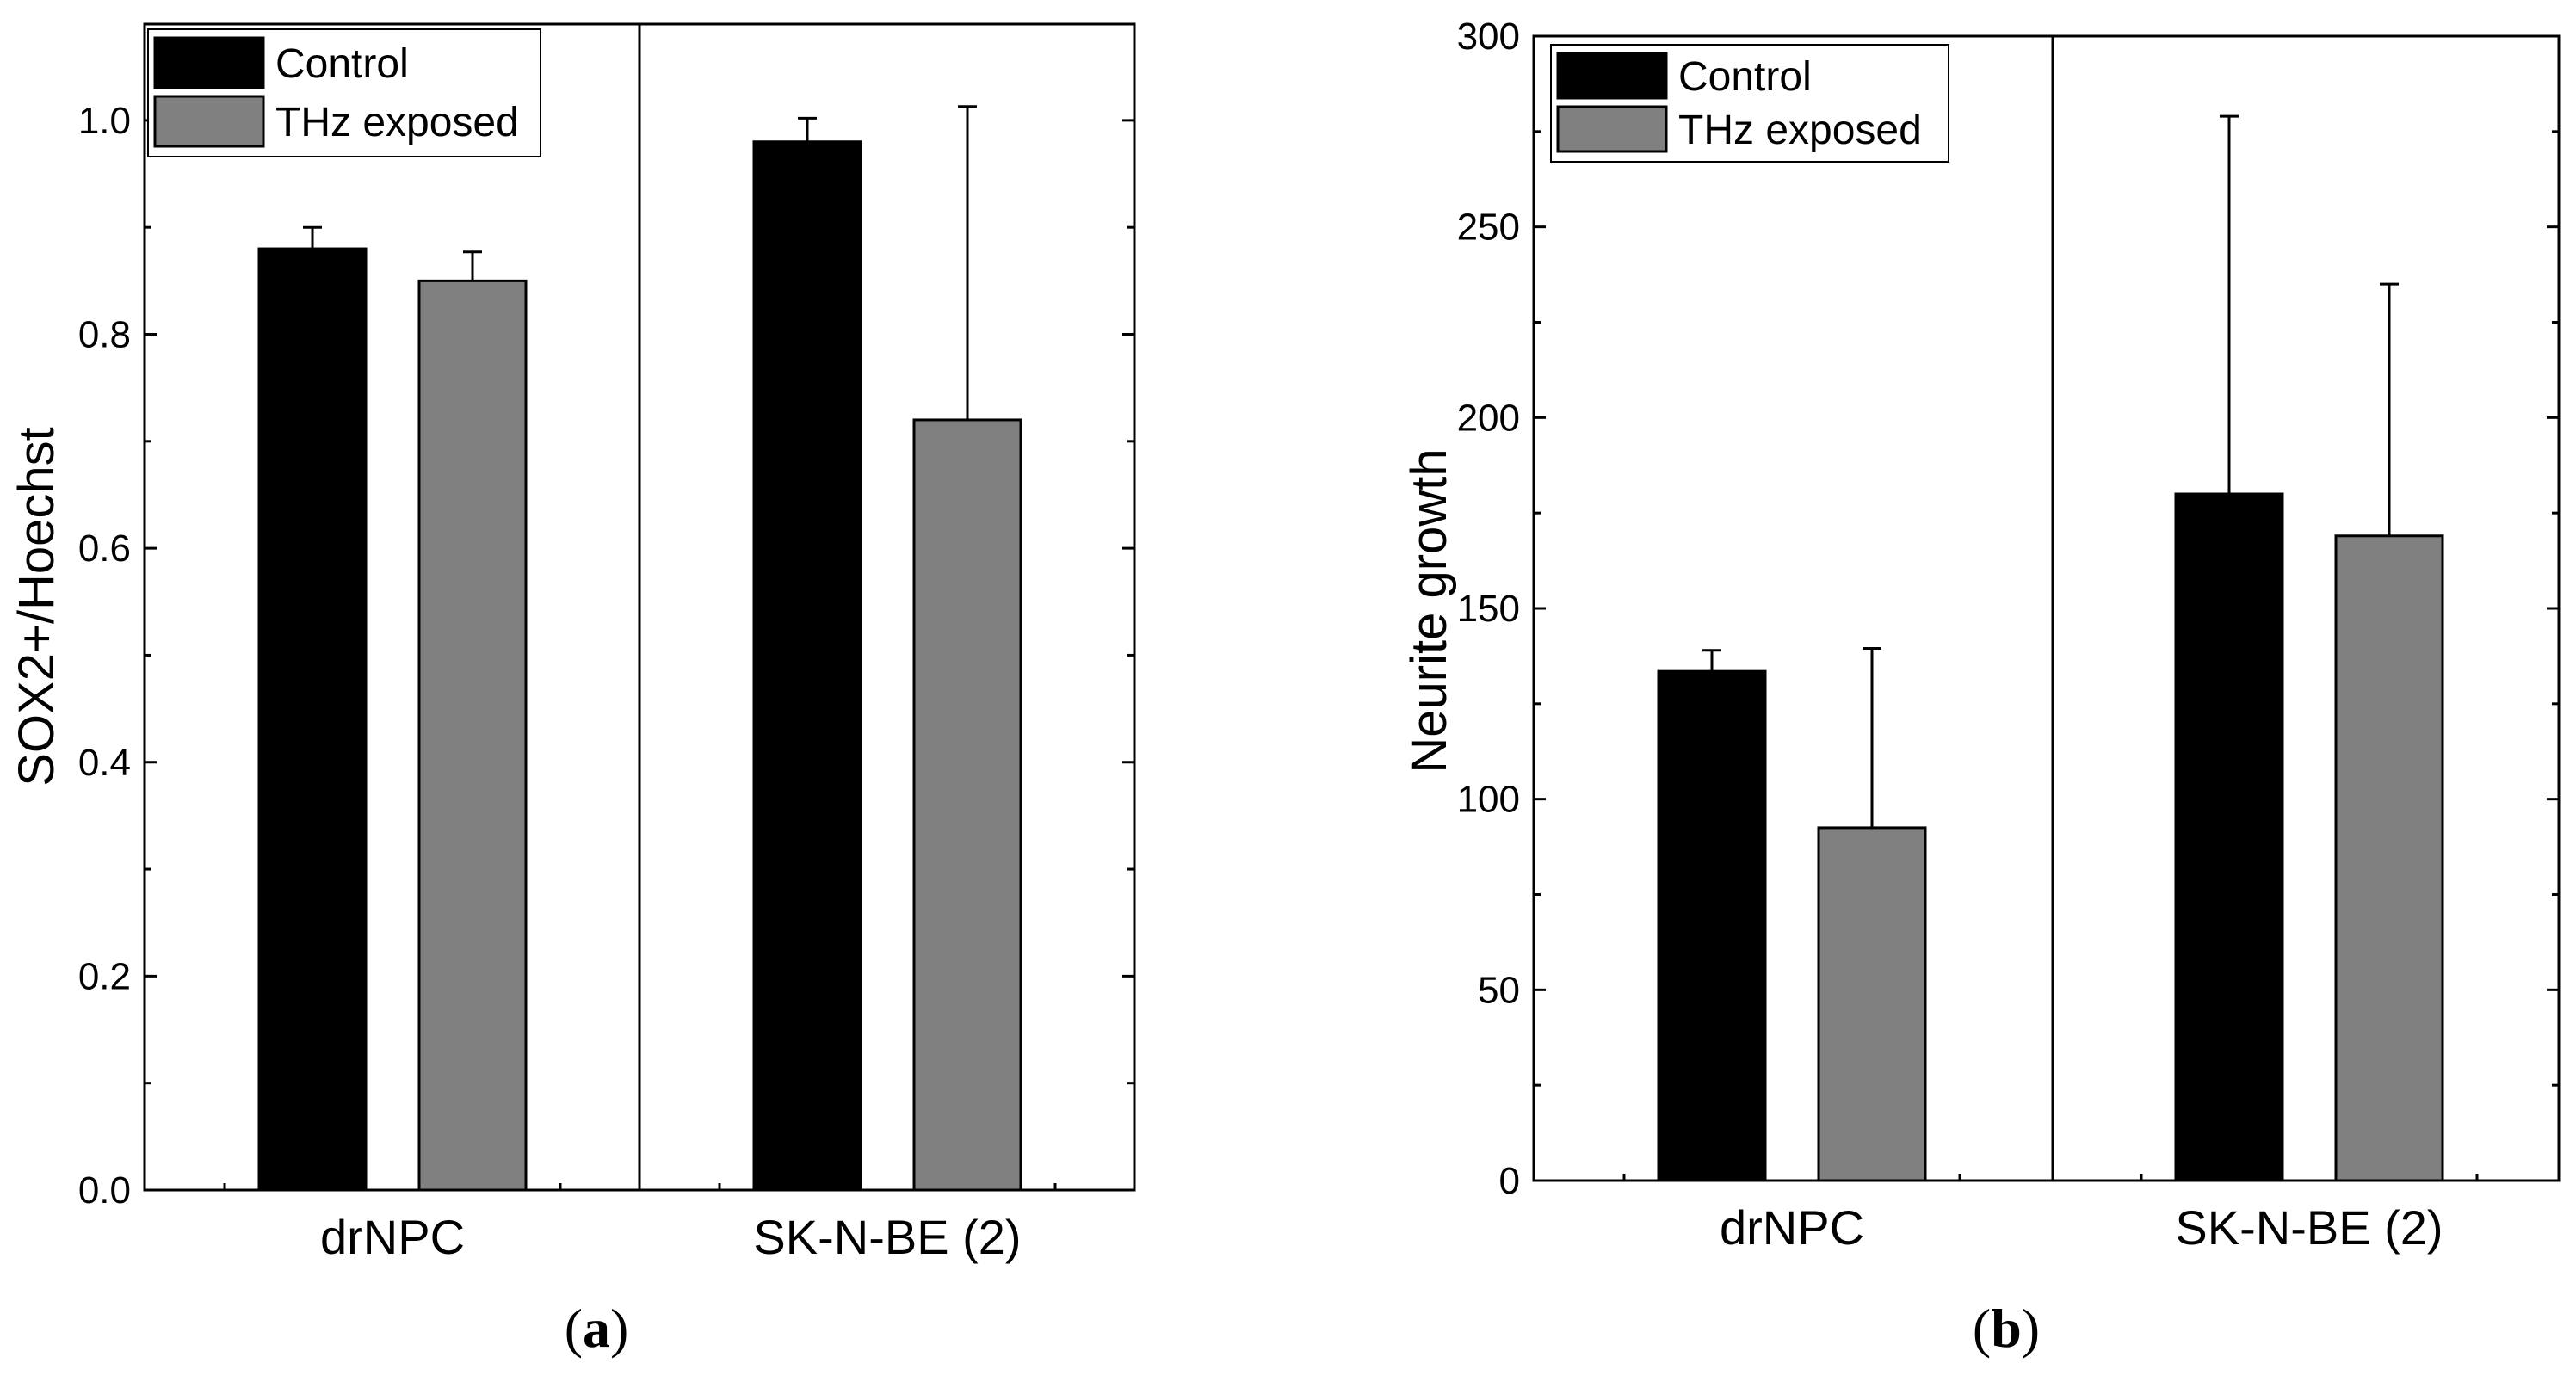  What do you see at coordinates (37, 606) in the screenshot?
I see `y-axis-label: SOX2+/Hoechst` at bounding box center [37, 606].